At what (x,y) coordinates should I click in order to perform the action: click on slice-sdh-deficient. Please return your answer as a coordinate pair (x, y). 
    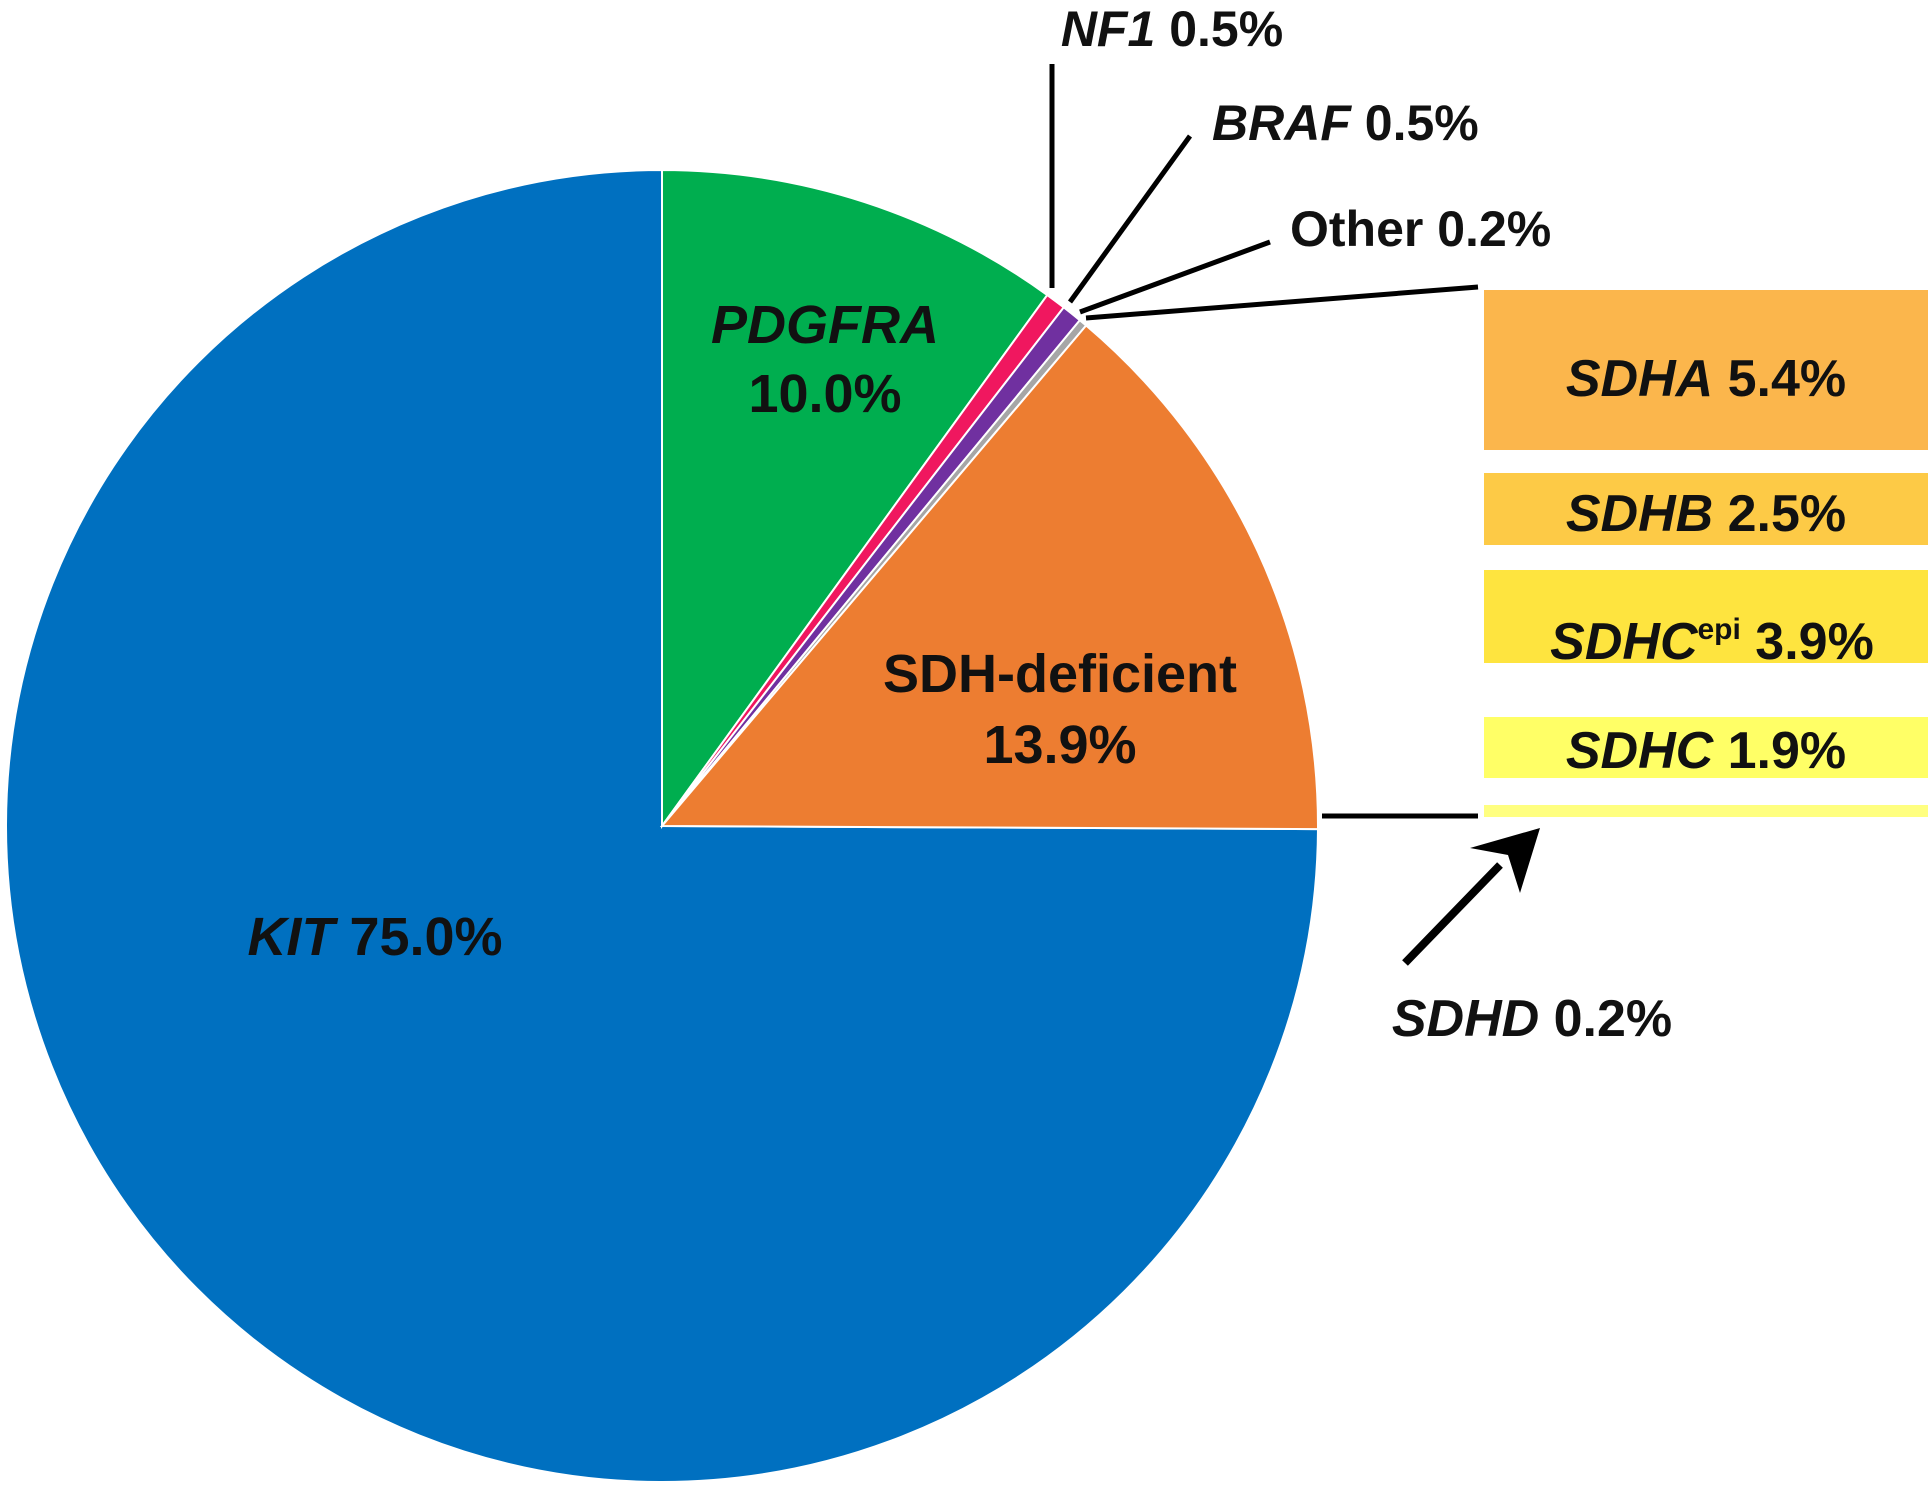
    Looking at the image, I should click on (989, 577).